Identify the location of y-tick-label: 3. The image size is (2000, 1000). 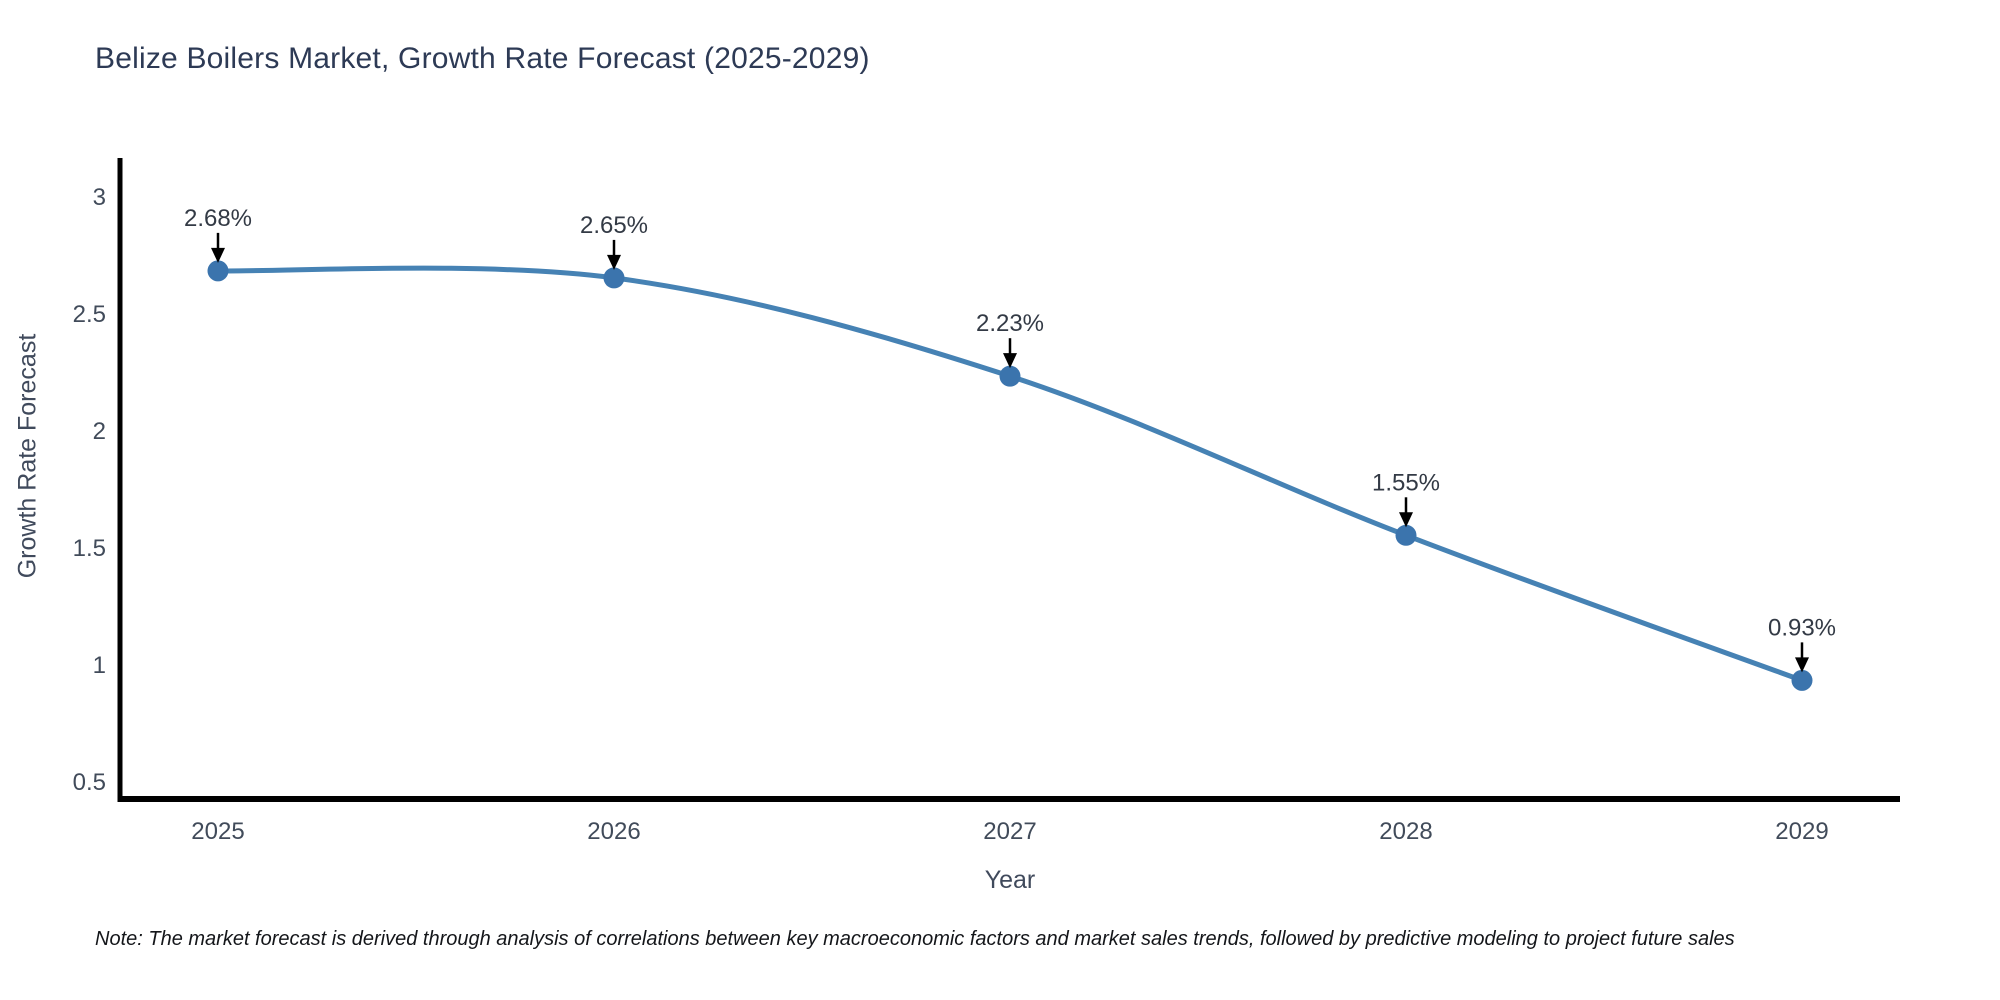
(99, 197).